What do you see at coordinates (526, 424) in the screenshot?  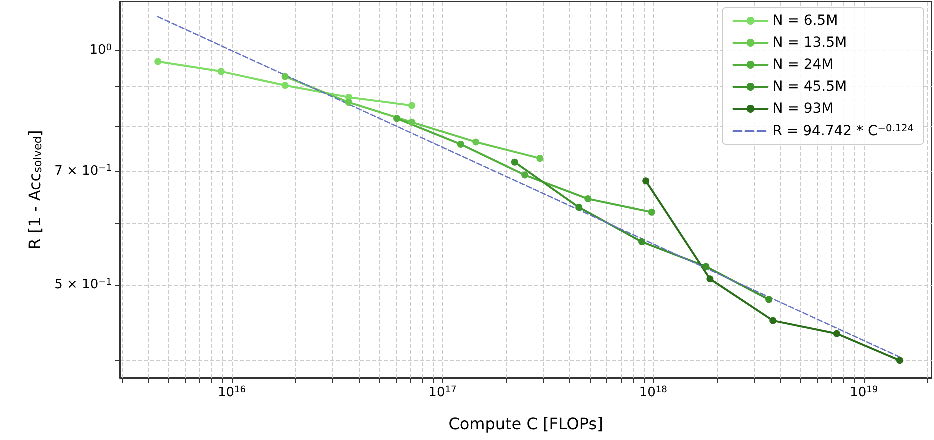 I see `x-axis-title: Compute C [FLOPs]` at bounding box center [526, 424].